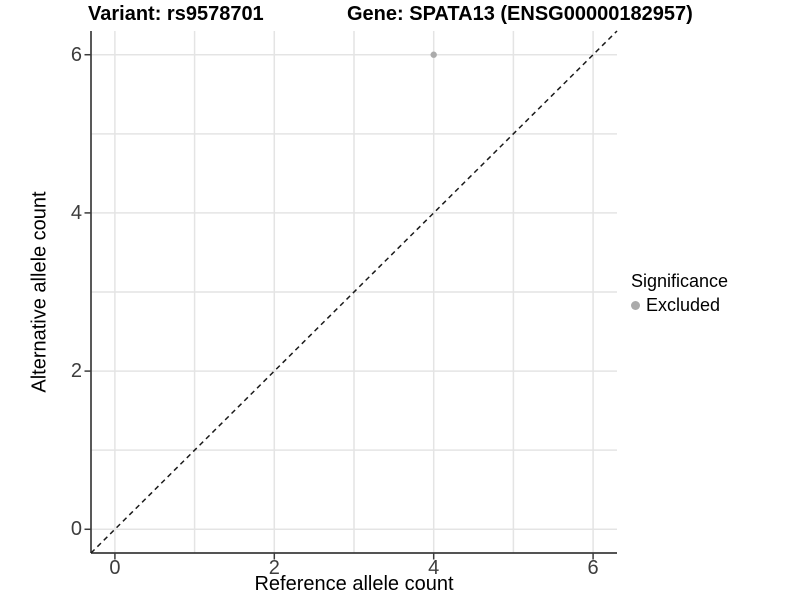  I want to click on legend: Significance Excluded, so click(679, 293).